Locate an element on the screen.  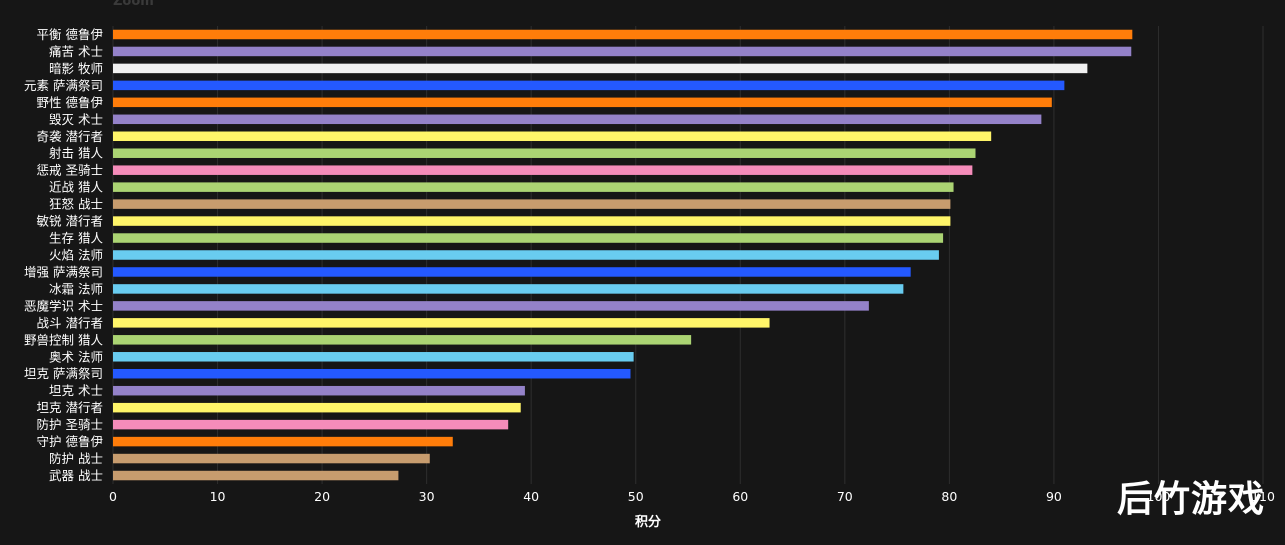
category-label-13: 火焰 法师 is located at coordinates (76, 255).